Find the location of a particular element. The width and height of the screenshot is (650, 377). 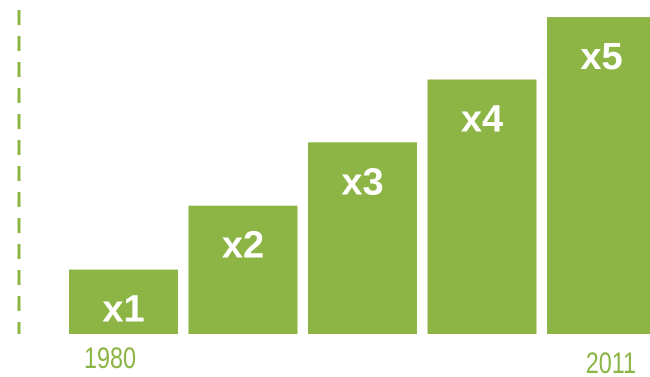

bar-x1 is located at coordinates (123, 301).